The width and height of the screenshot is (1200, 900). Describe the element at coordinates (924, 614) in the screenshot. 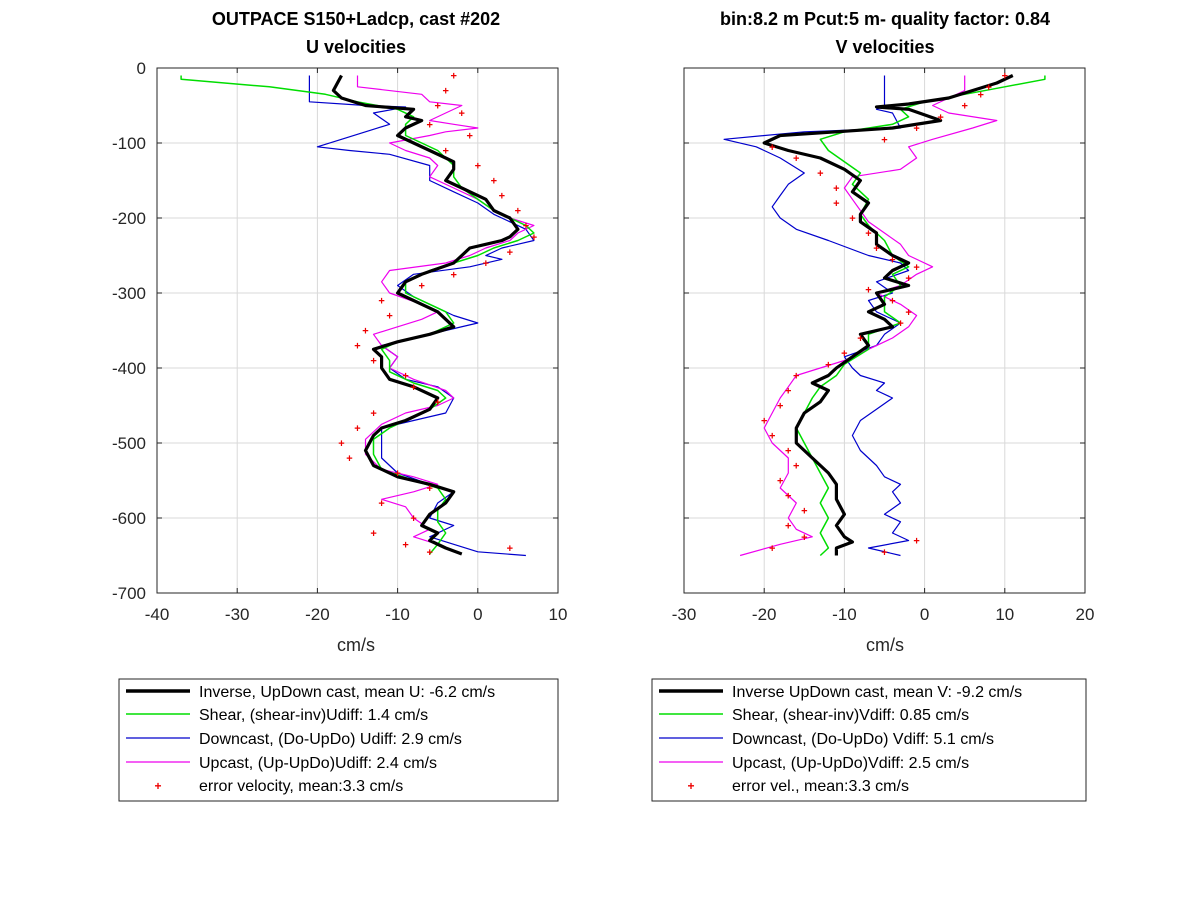

I see `v-xtick-label: 0` at that location.